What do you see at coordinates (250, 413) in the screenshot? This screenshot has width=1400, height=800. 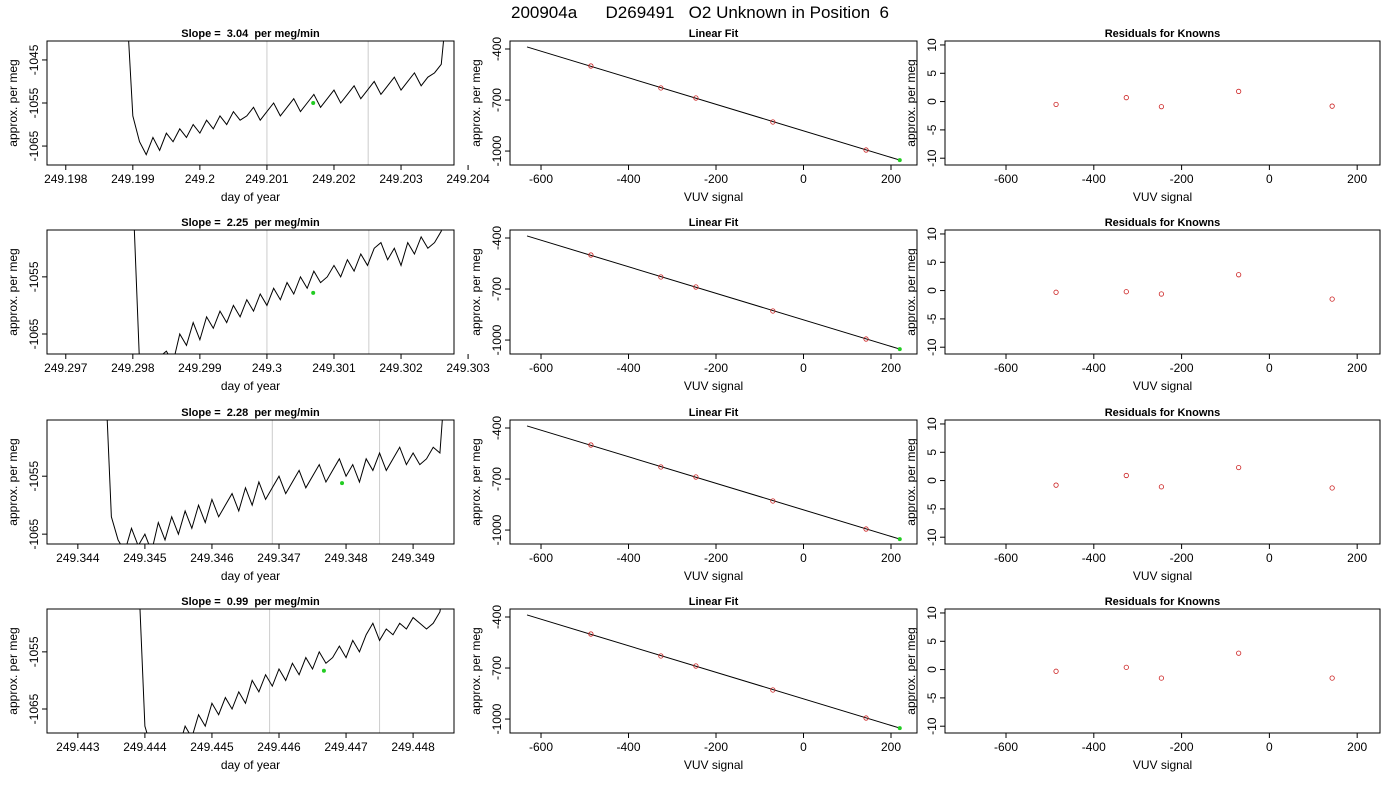 I see `panel-title: Slope = 2.28 per meg/min` at bounding box center [250, 413].